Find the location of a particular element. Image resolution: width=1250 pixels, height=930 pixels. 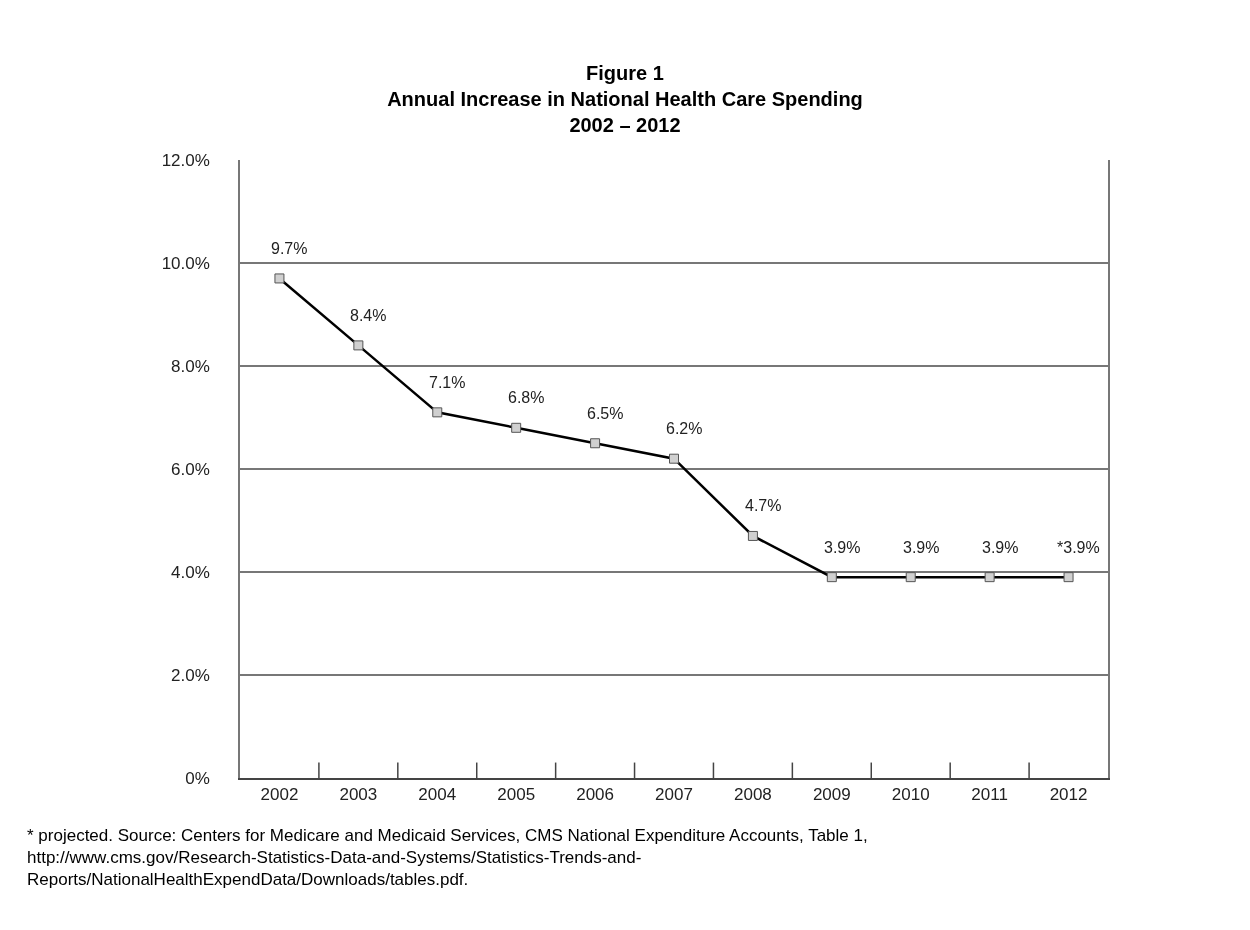

x-tick-label: 2006 is located at coordinates (595, 795).